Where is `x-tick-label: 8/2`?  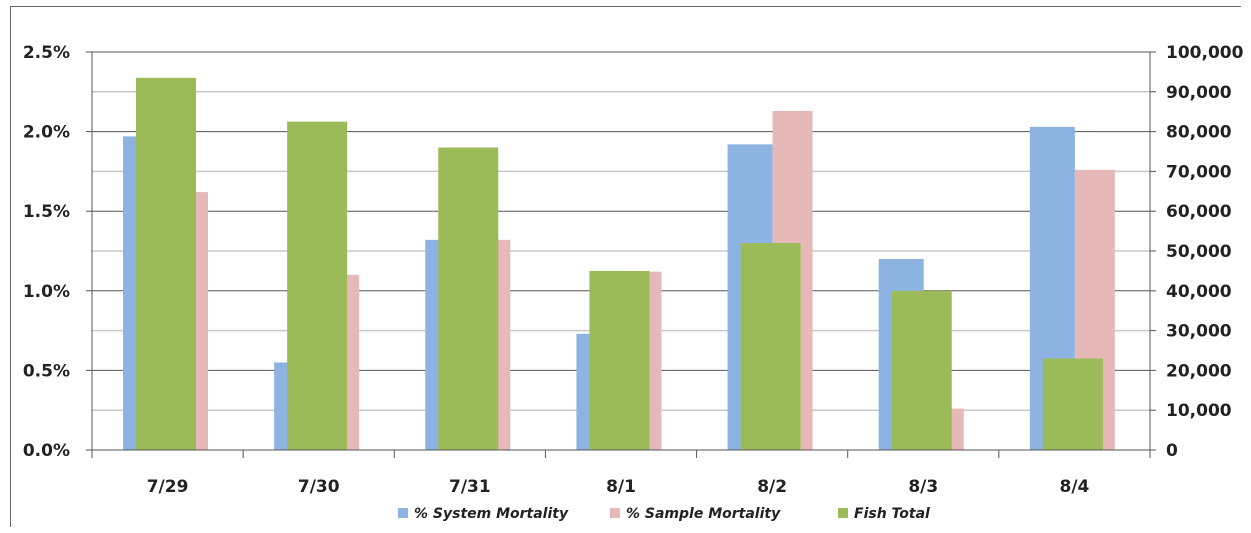
x-tick-label: 8/2 is located at coordinates (772, 487).